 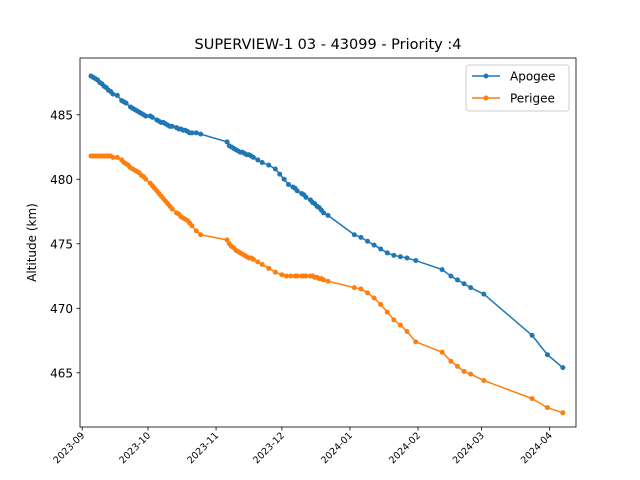 What do you see at coordinates (61, 244) in the screenshot?
I see `y-tick-label: 475` at bounding box center [61, 244].